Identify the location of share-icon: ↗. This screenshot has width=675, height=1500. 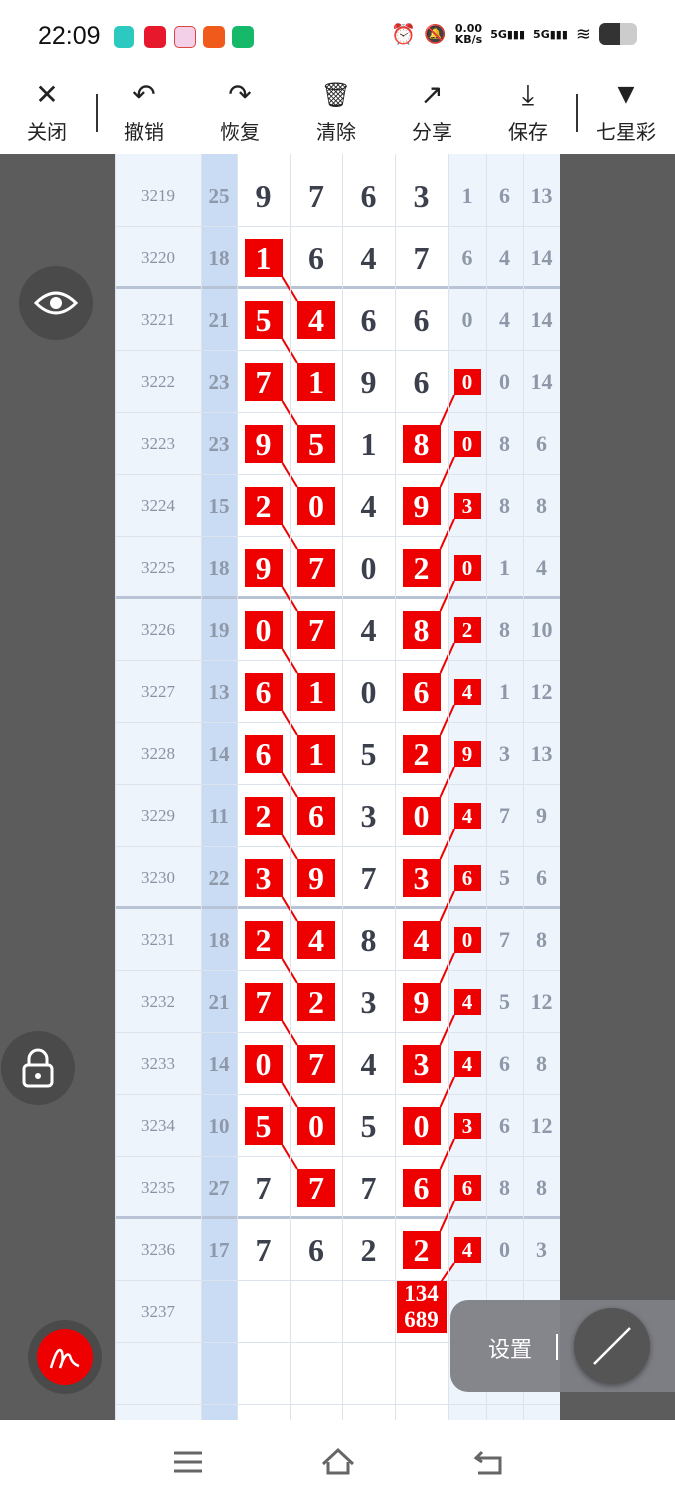
(432, 94).